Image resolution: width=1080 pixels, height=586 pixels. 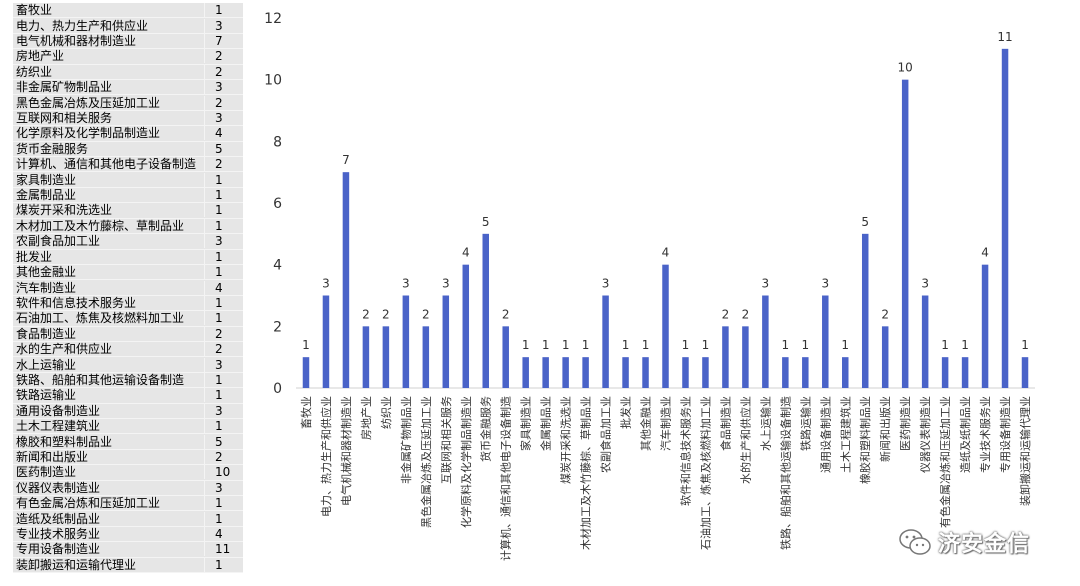 What do you see at coordinates (985, 253) in the screenshot?
I see `data-label: 4` at bounding box center [985, 253].